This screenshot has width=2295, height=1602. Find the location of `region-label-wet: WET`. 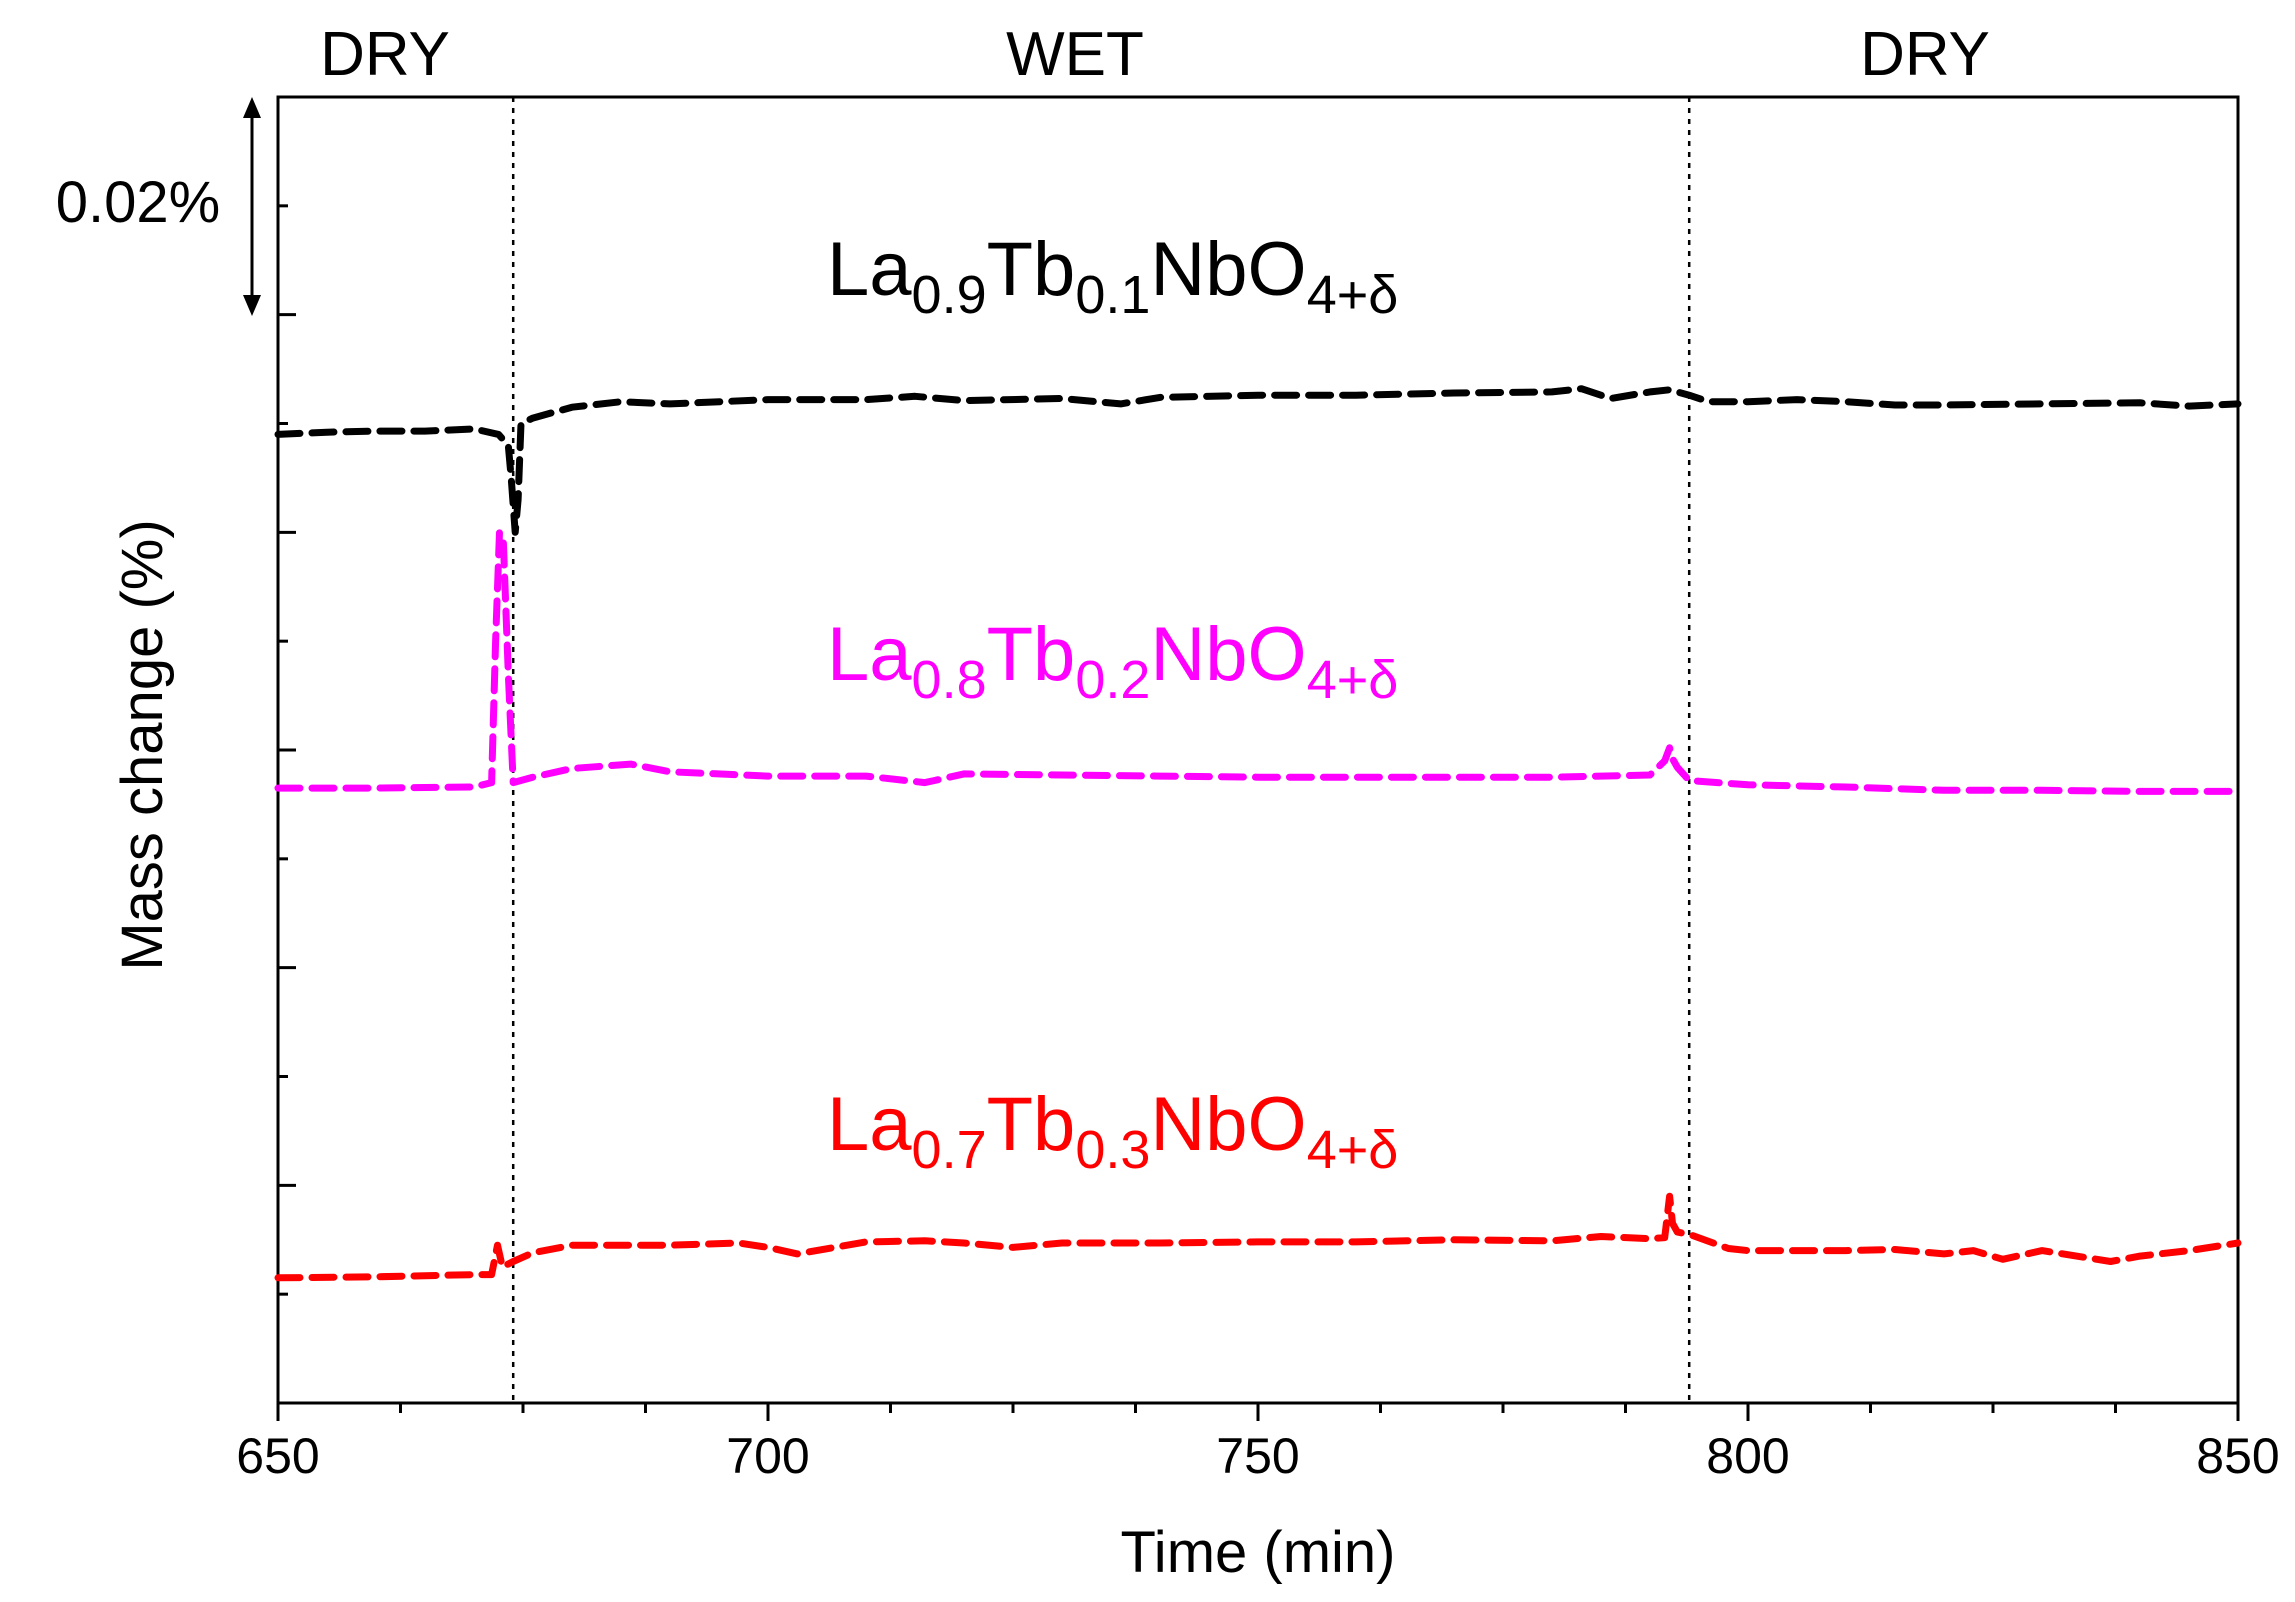

region-label-wet: WET is located at coordinates (1075, 54).